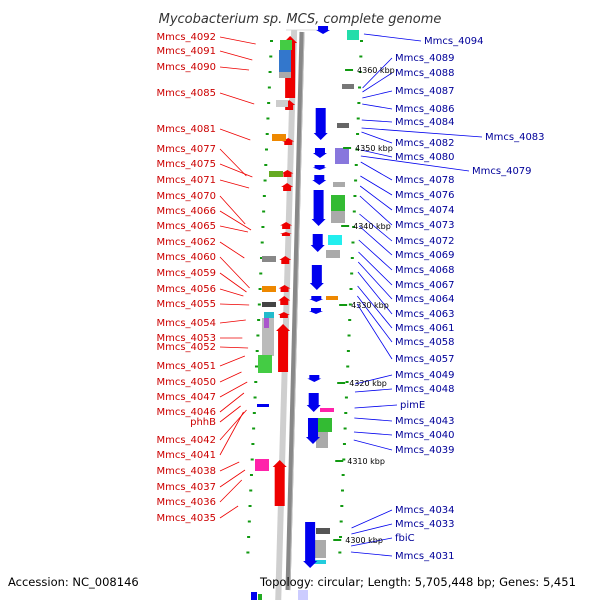  Describe the element at coordinates (405, 538) in the screenshot. I see `gene-label-right: fbiC` at that location.